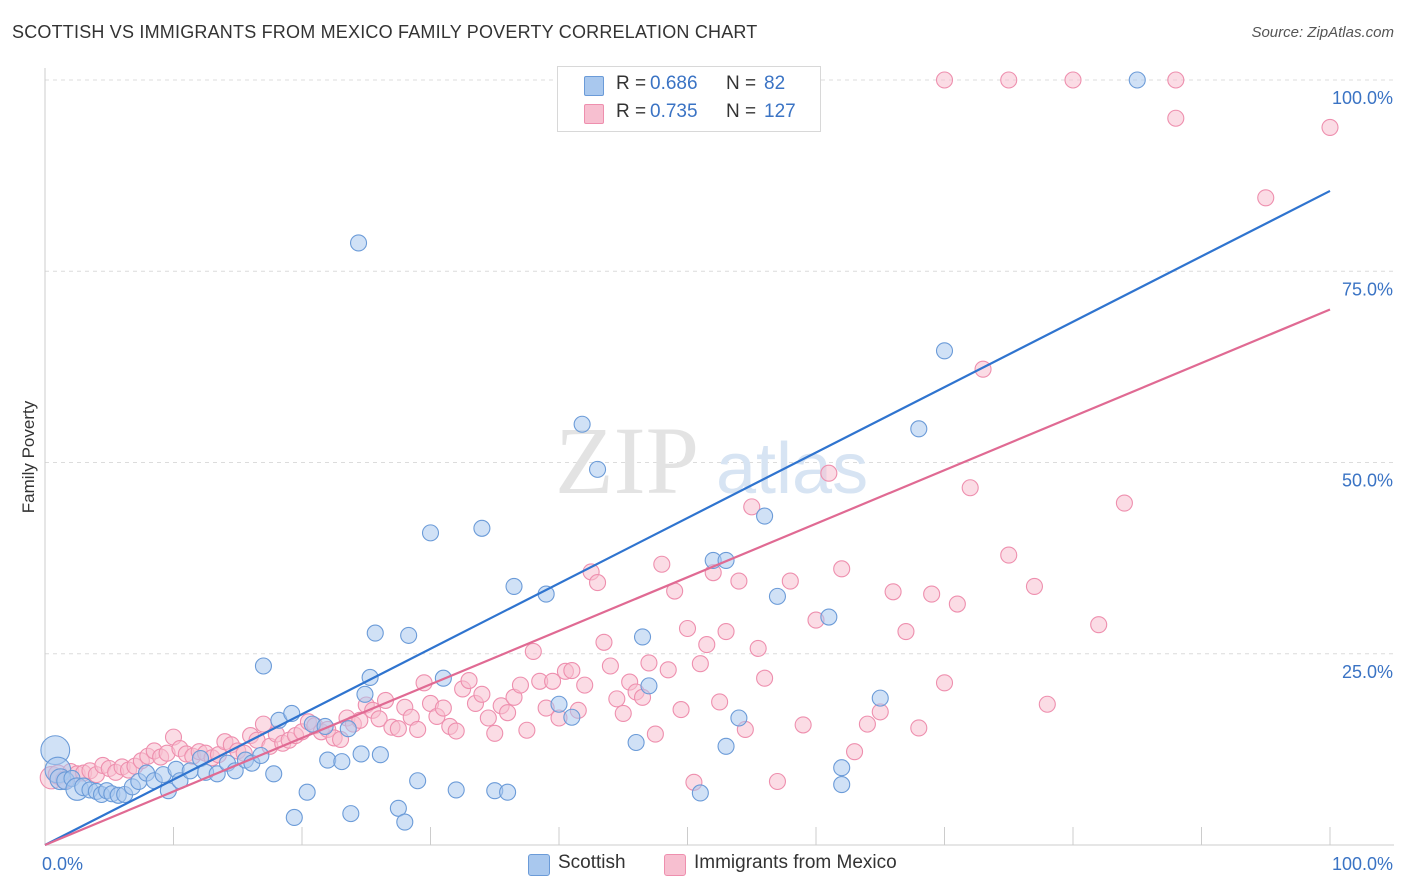  I want to click on bottom-legend-swatch-scottish, so click(539, 865).